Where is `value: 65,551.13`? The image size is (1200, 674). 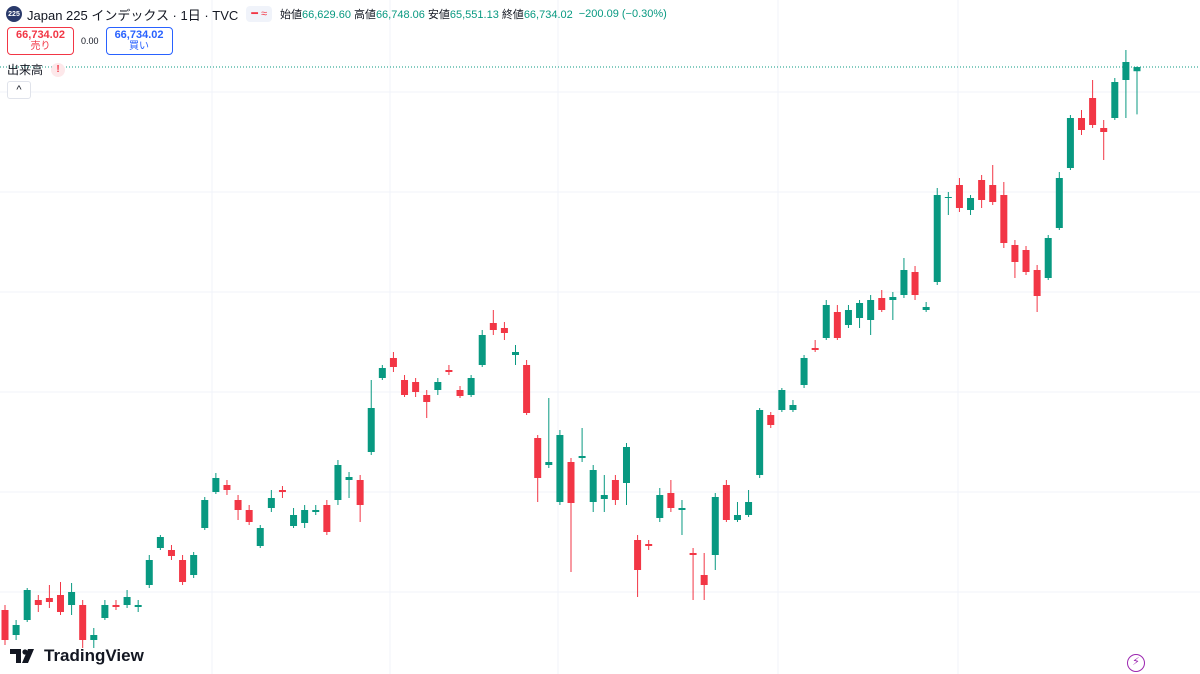 value: 65,551.13 is located at coordinates (474, 15).